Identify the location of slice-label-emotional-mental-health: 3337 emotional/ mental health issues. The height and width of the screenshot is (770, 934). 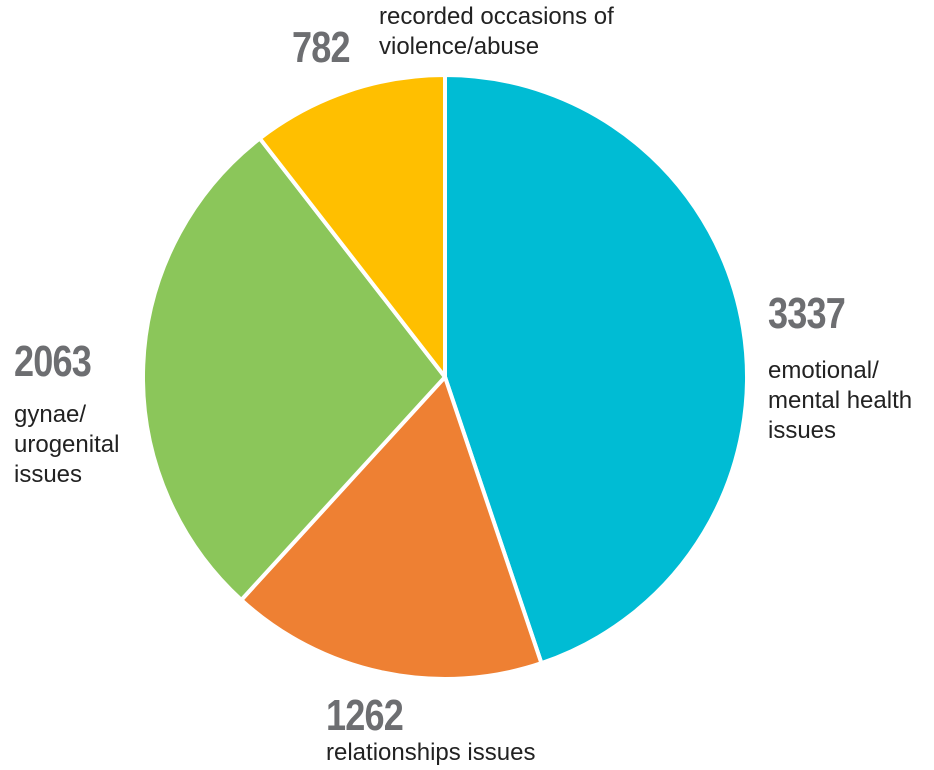
(851, 369).